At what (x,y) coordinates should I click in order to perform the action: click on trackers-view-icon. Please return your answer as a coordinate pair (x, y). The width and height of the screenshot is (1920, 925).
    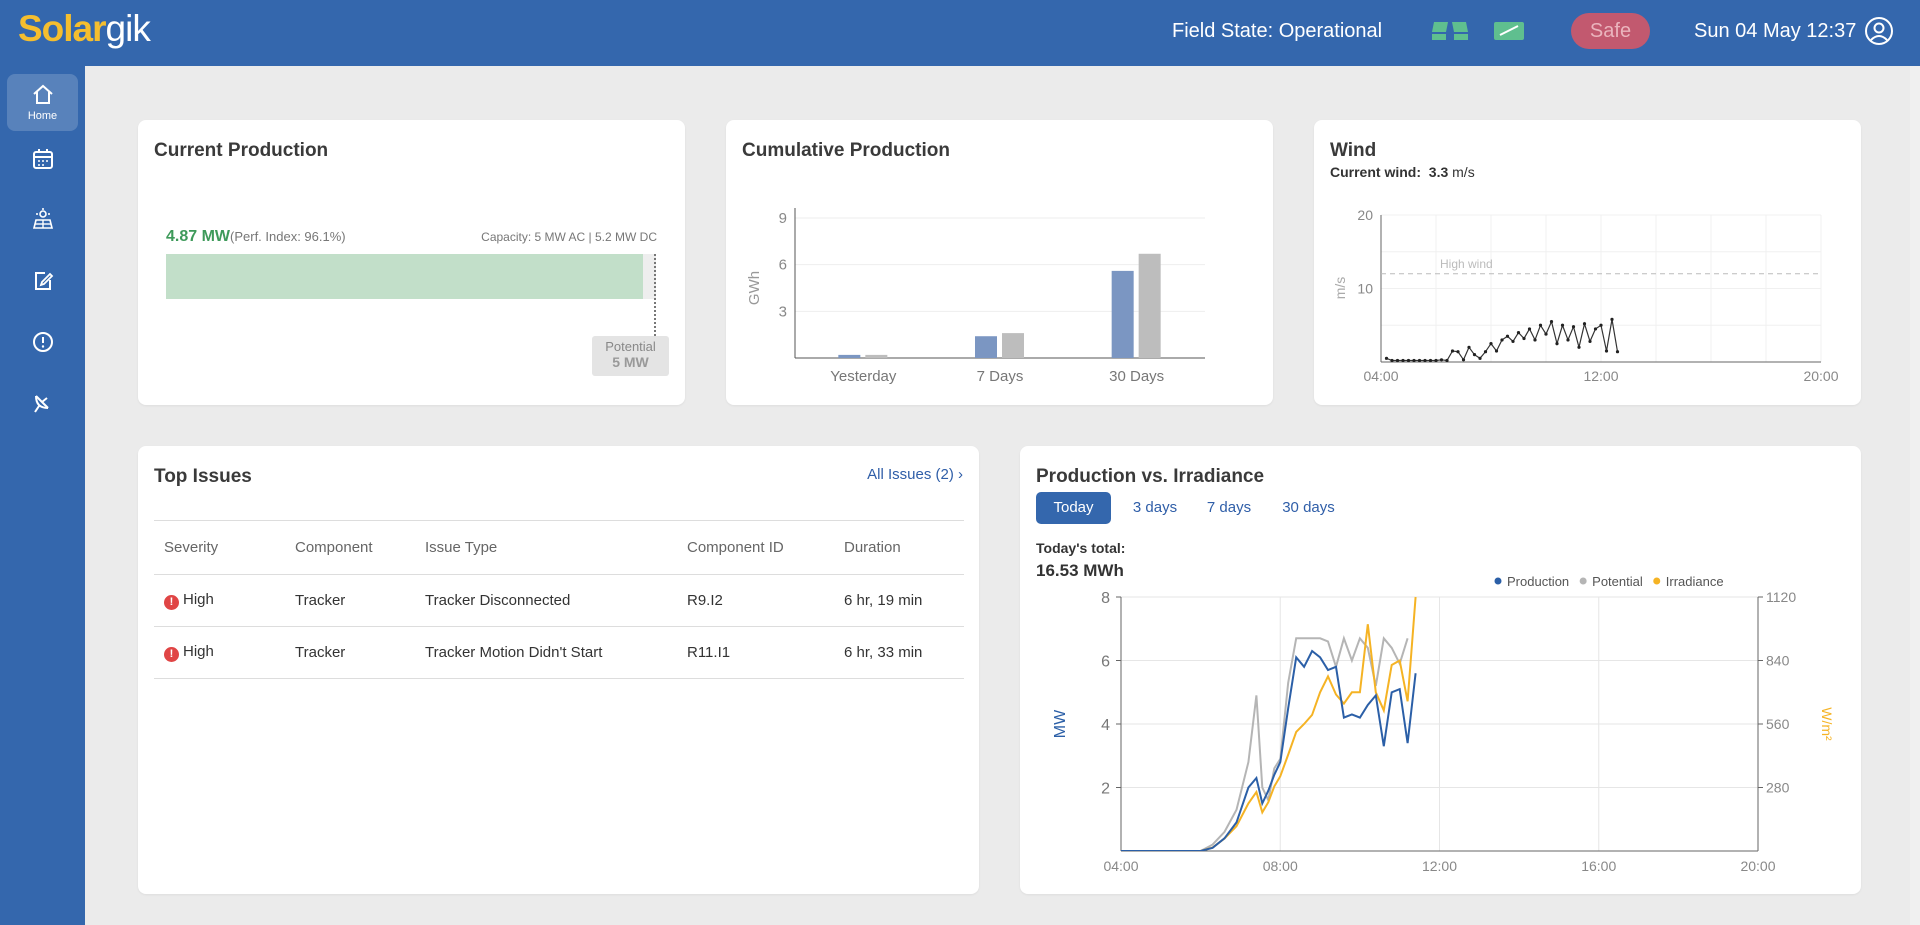
    Looking at the image, I should click on (1450, 31).